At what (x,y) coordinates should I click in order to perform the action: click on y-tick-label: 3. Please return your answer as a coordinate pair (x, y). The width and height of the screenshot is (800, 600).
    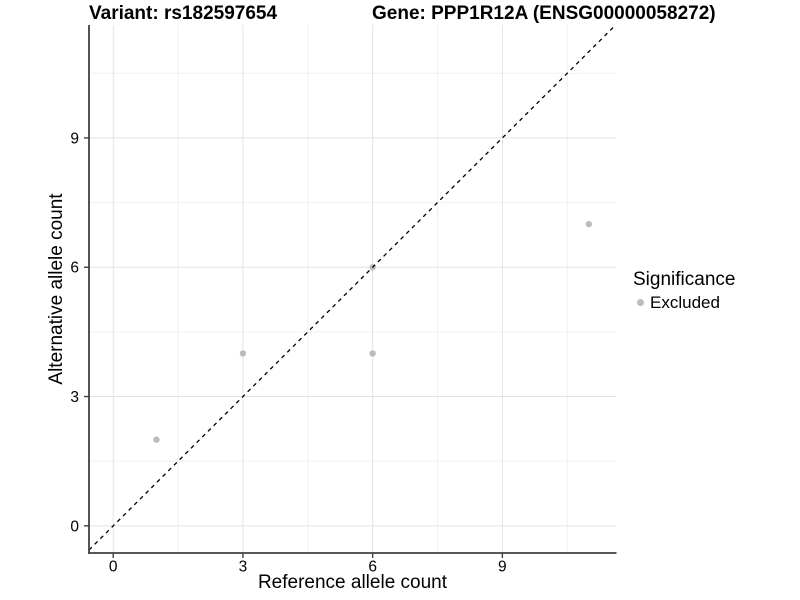
    Looking at the image, I should click on (74, 397).